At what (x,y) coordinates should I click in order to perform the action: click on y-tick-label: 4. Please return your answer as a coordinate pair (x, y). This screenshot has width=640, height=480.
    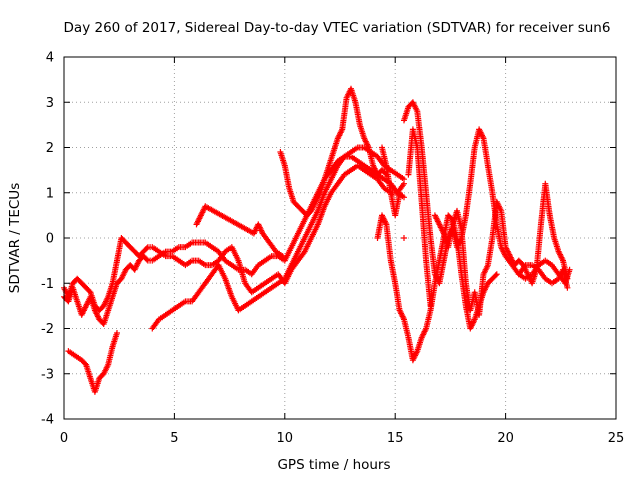
    Looking at the image, I should click on (50, 58).